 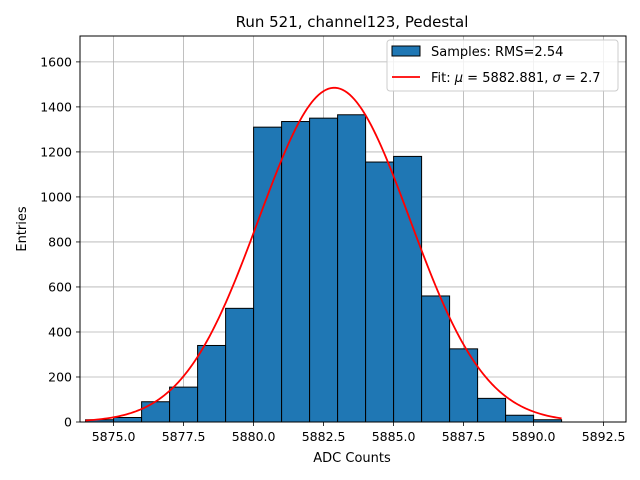 I want to click on y-tick-label: 400, so click(x=60, y=331).